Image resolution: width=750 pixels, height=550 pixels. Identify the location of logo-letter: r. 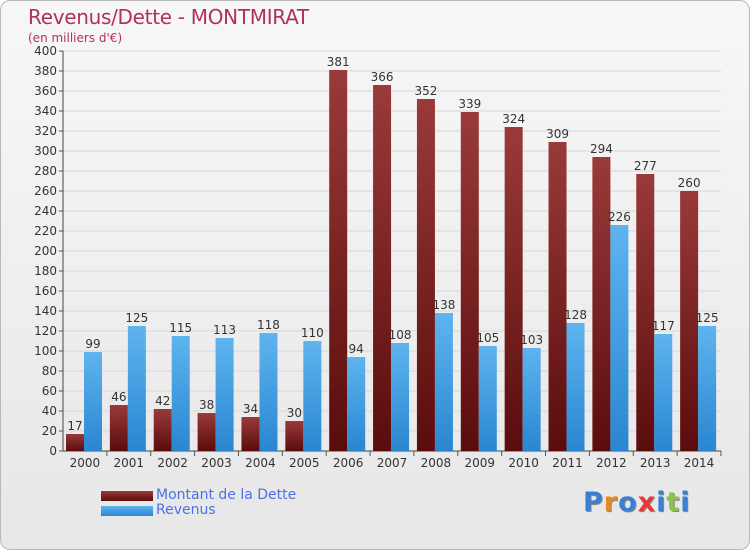
(611, 502).